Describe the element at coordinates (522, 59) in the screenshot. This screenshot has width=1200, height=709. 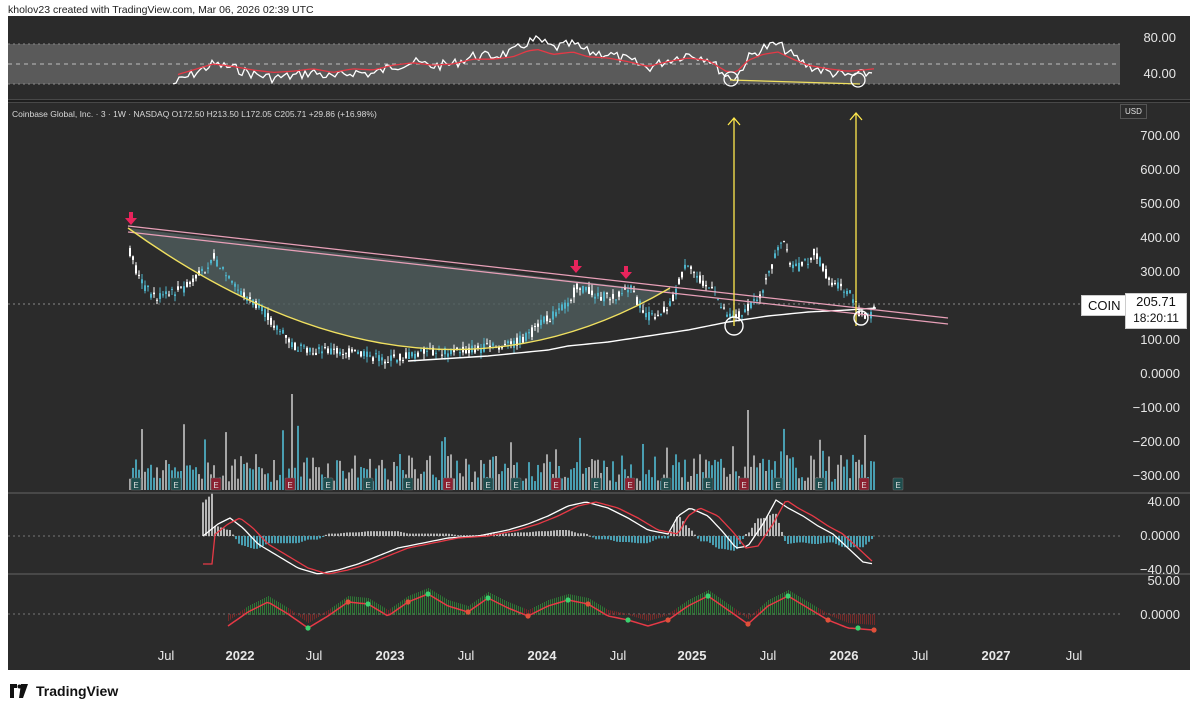
I see `rsi-line` at that location.